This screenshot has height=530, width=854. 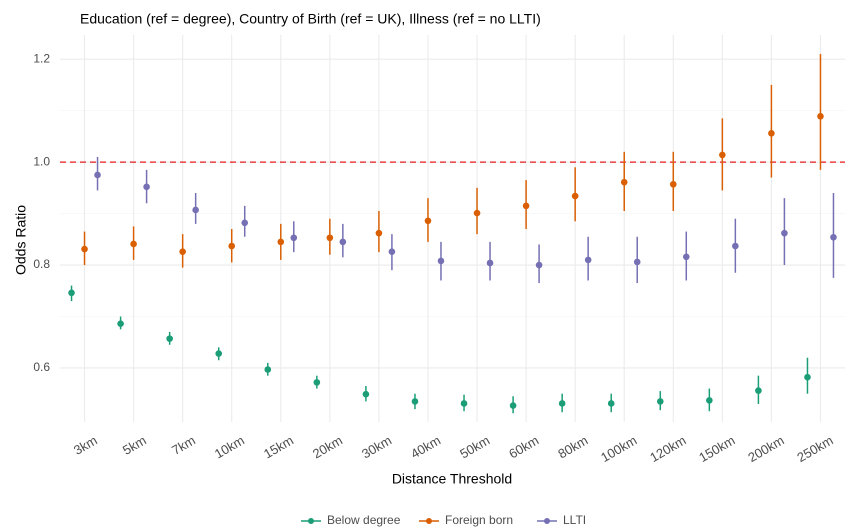 What do you see at coordinates (41, 264) in the screenshot?
I see `y-tick-label: 0.8` at bounding box center [41, 264].